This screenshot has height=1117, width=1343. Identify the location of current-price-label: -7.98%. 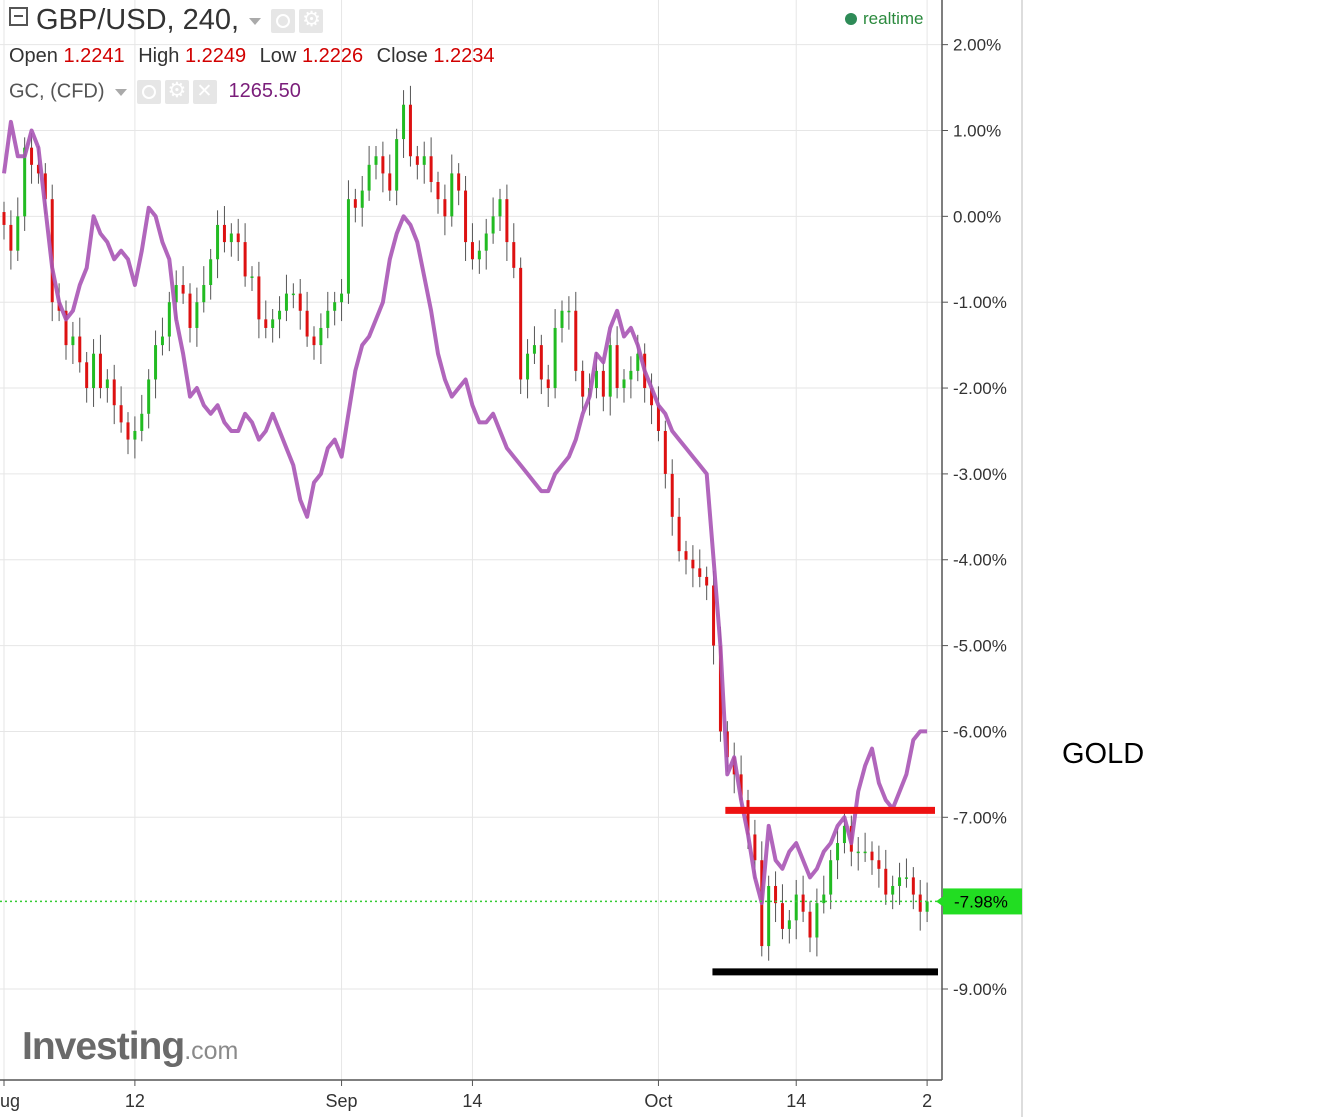
(981, 901).